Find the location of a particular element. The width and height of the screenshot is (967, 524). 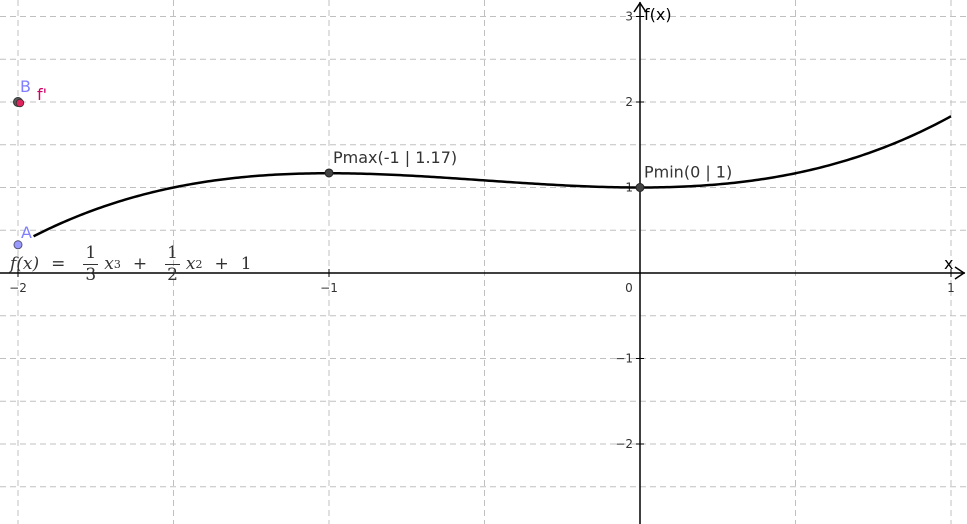

x-tick-label: −2 is located at coordinates (18, 288).